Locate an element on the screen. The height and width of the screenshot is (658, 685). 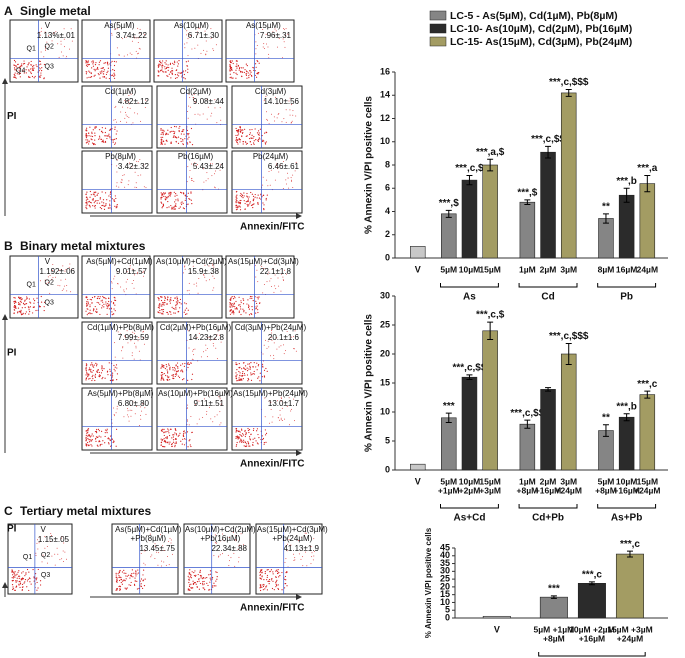
flow-plot: Pb(24µM)6.46±.61 is located at coordinates (267, 182).